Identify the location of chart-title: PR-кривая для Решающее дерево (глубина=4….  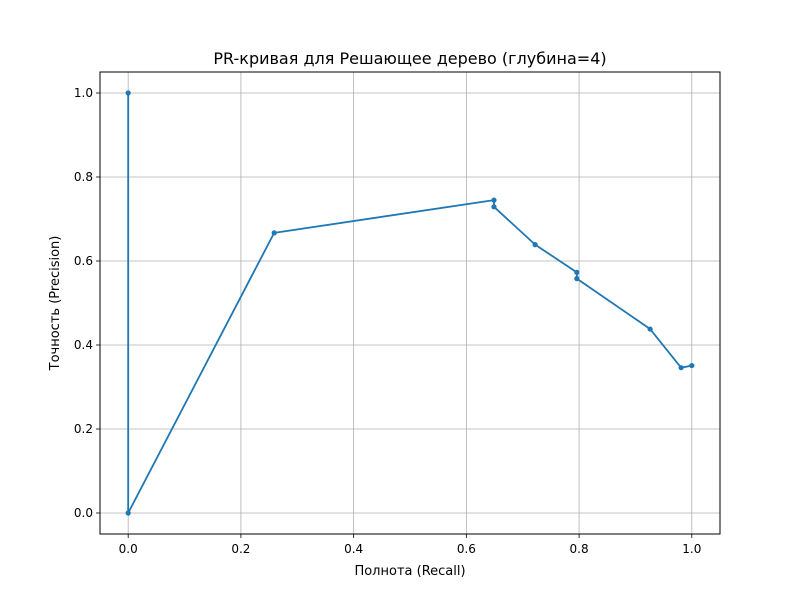
(409, 58).